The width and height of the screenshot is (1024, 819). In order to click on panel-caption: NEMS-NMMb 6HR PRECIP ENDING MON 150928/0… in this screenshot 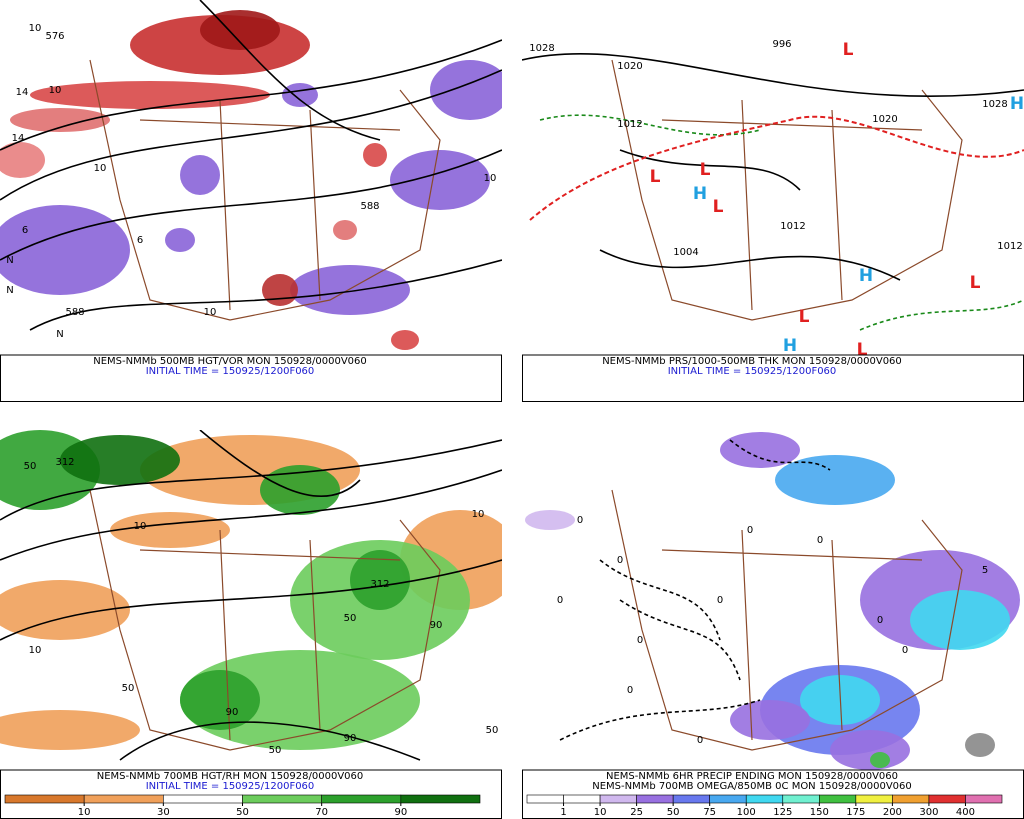, I will do `click(752, 776)`.